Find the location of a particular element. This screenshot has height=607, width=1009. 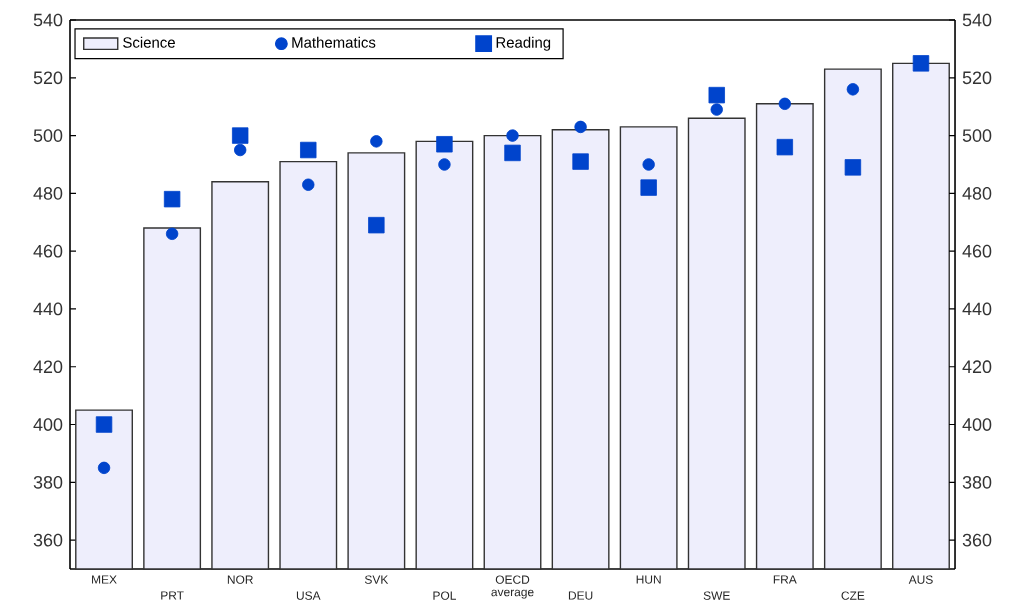

x-tick-label: NOR is located at coordinates (240, 579).